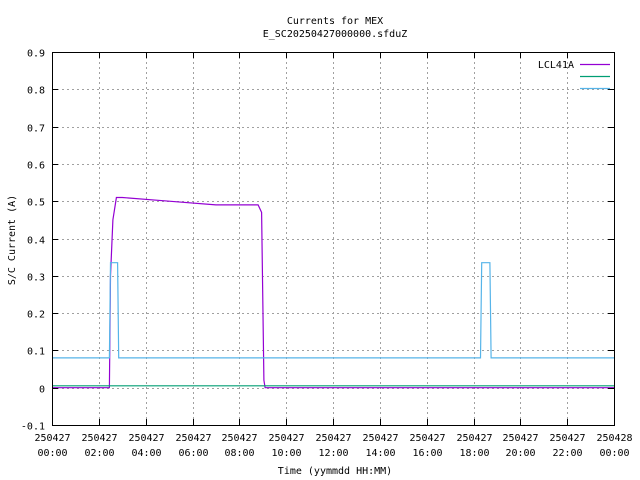  I want to click on y-tick-label: 0.3, so click(36, 278).